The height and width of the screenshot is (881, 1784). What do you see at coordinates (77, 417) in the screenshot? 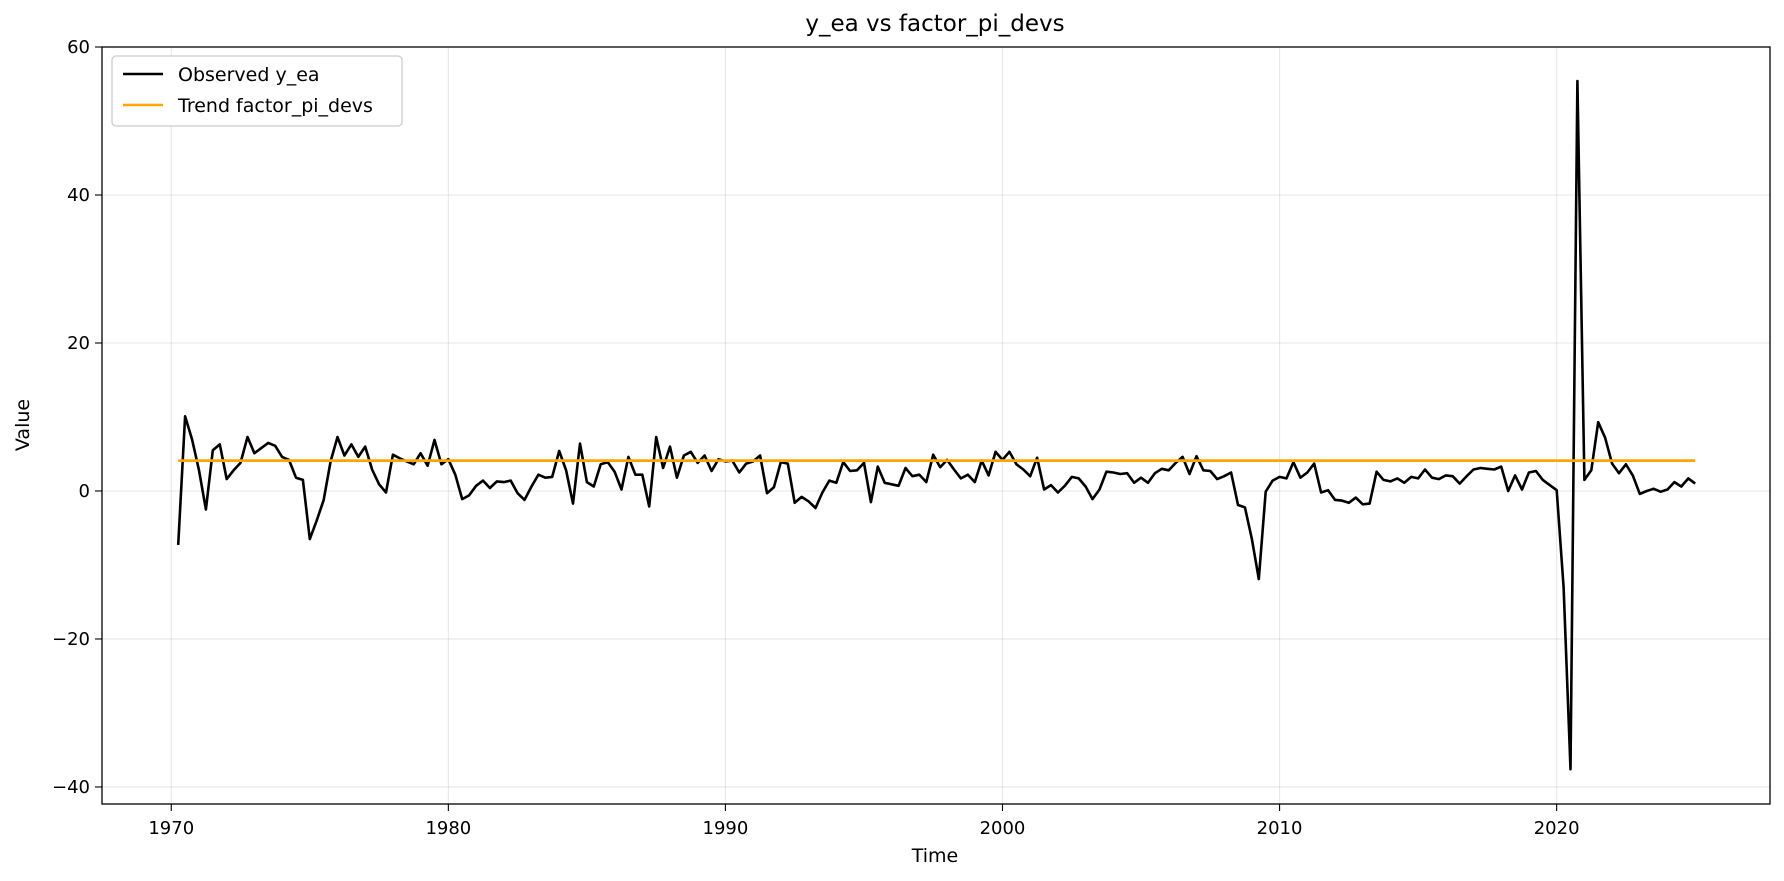
I see `y-axis-ticks: −40 −20 0 20 40 60` at bounding box center [77, 417].